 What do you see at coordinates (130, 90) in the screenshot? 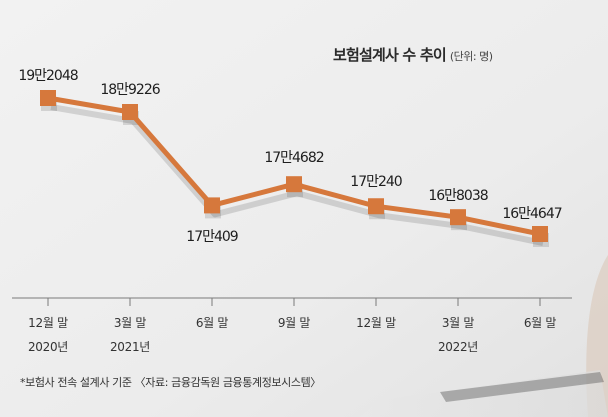
I see `data-label-1: 18만9226` at bounding box center [130, 90].